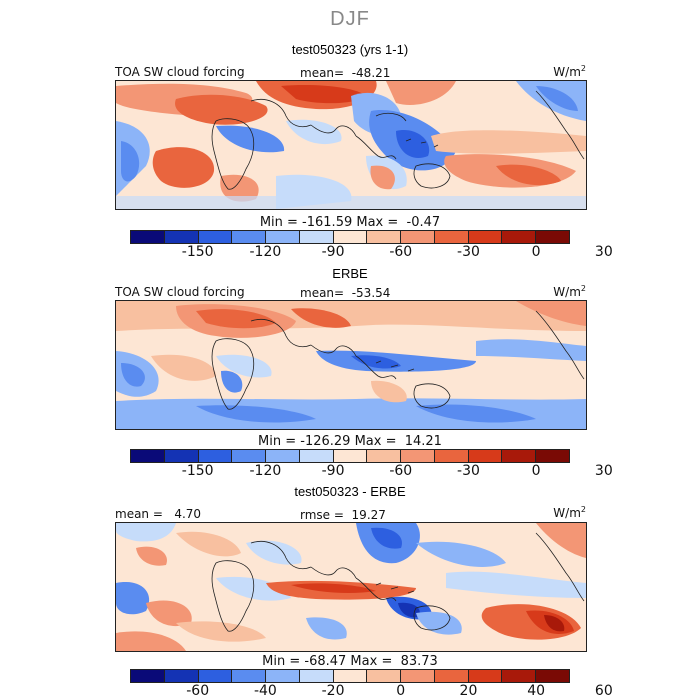 This screenshot has width=700, height=700. What do you see at coordinates (345, 73) in the screenshot?
I see `panel-1-mean: mean= -48.21` at bounding box center [345, 73].